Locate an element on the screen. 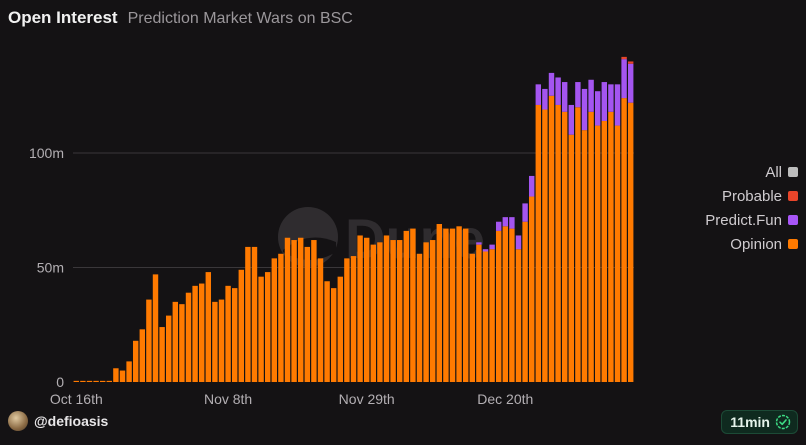  author-handle: @defioasis is located at coordinates (71, 421).